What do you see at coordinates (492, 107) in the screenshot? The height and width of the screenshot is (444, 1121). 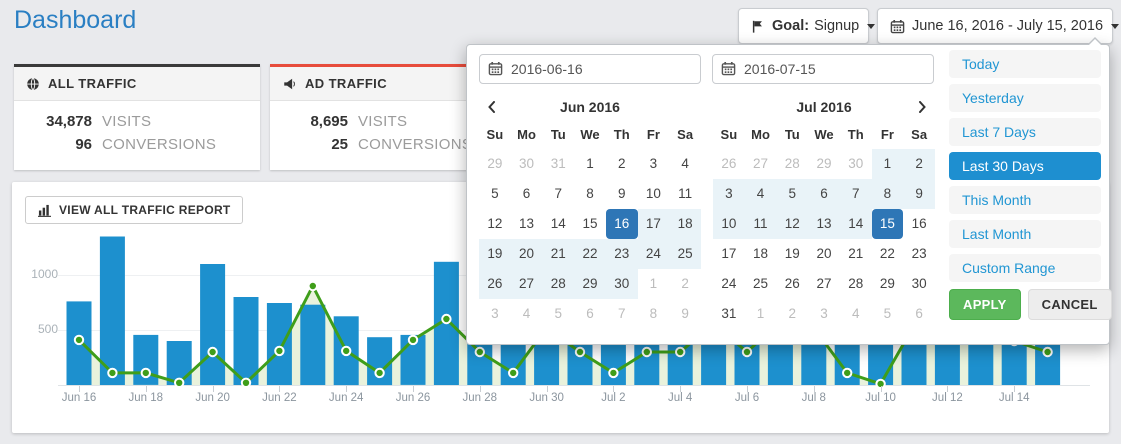 I see `chevron-left-icon prev-month-button` at bounding box center [492, 107].